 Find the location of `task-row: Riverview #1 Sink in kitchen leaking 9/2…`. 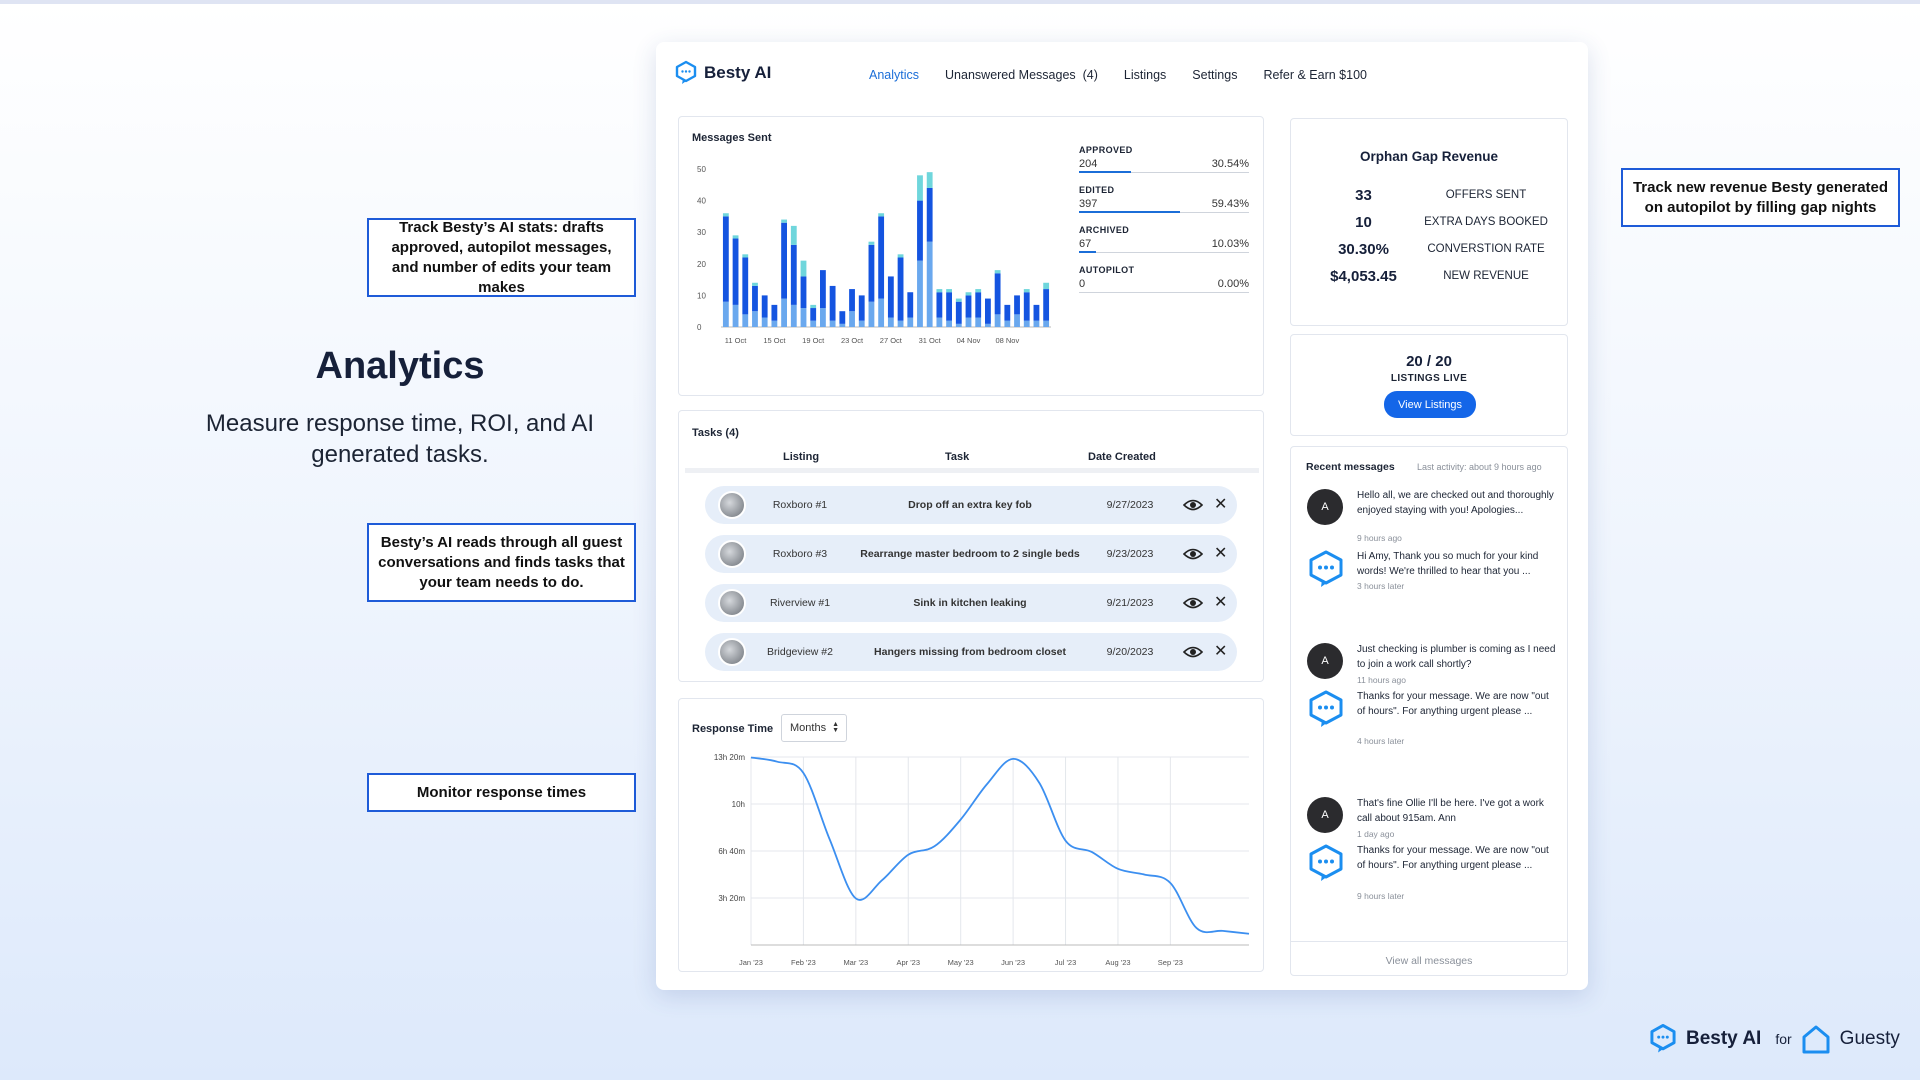

task-row: Riverview #1 Sink in kitchen leaking 9/2… is located at coordinates (971, 603).